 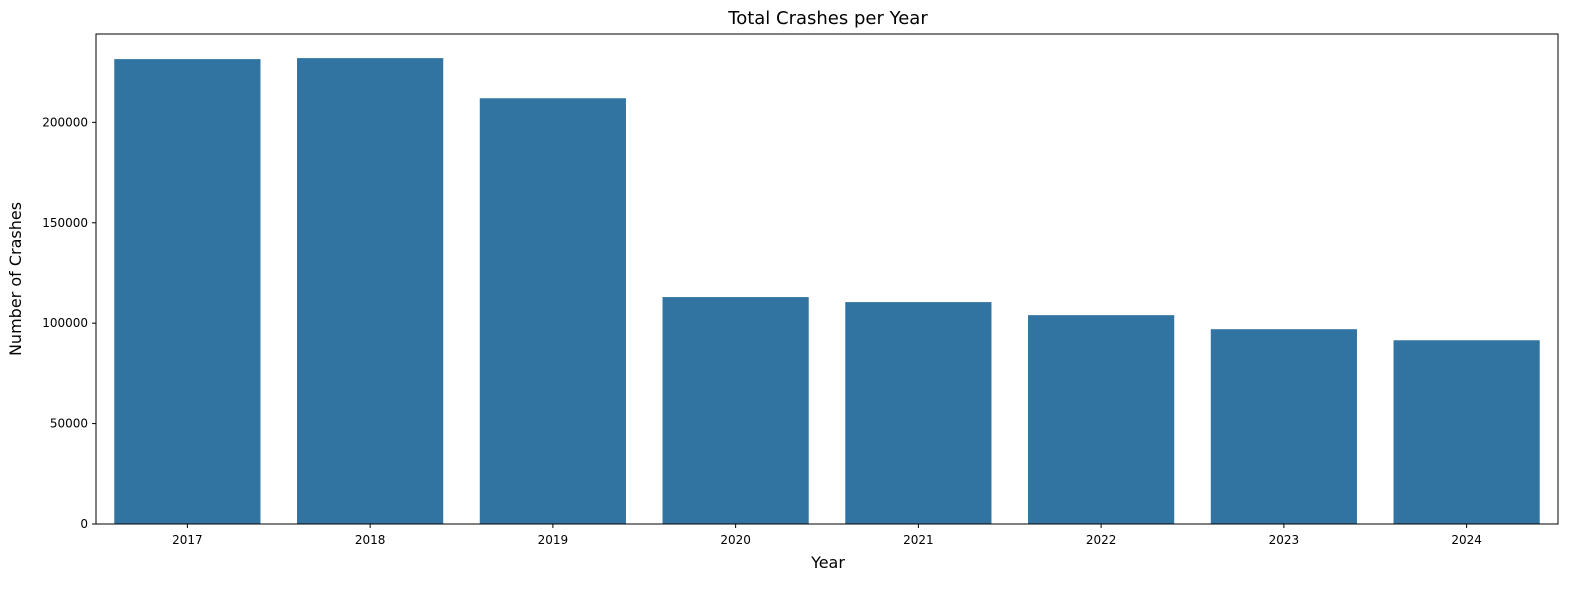 I want to click on x-tick-label: 2019, so click(x=553, y=540).